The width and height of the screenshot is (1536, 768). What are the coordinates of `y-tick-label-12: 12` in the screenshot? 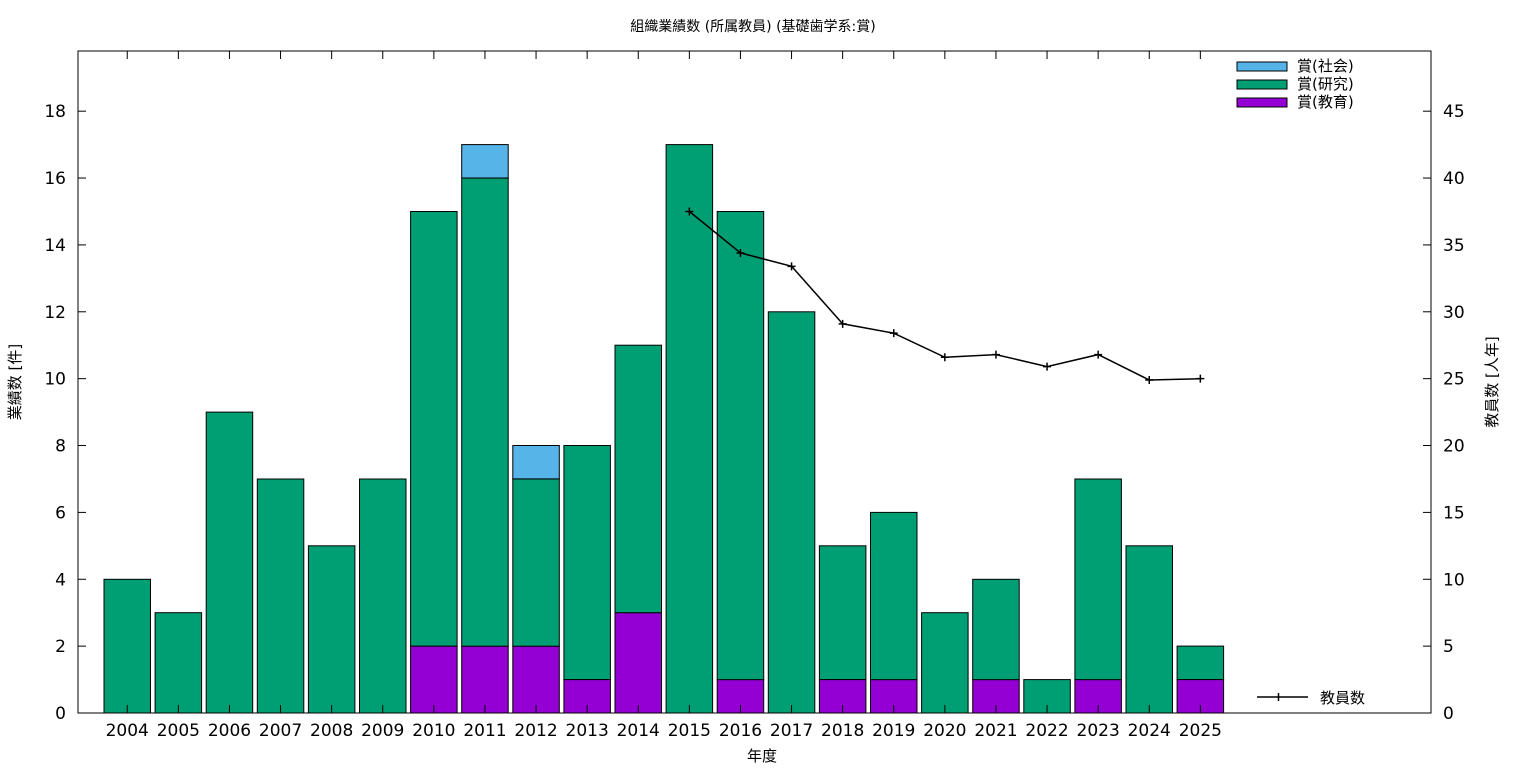 It's located at (55, 313).